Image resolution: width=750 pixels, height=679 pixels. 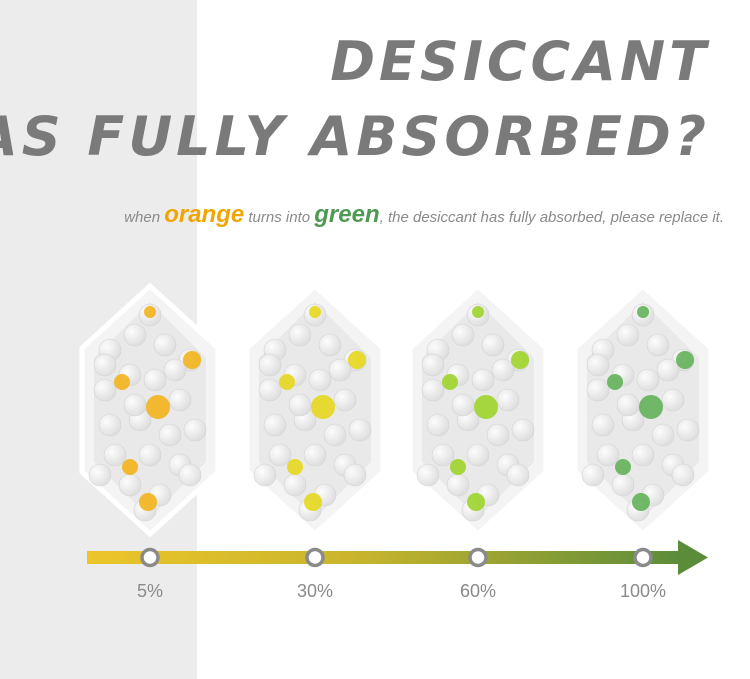 I want to click on stage-label: 100%, so click(x=643, y=591).